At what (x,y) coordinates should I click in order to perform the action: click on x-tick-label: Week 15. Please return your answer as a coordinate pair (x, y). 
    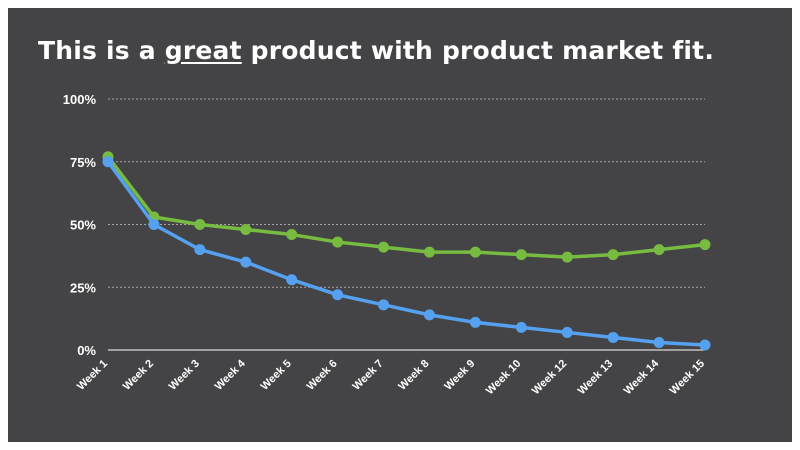
    Looking at the image, I should click on (687, 377).